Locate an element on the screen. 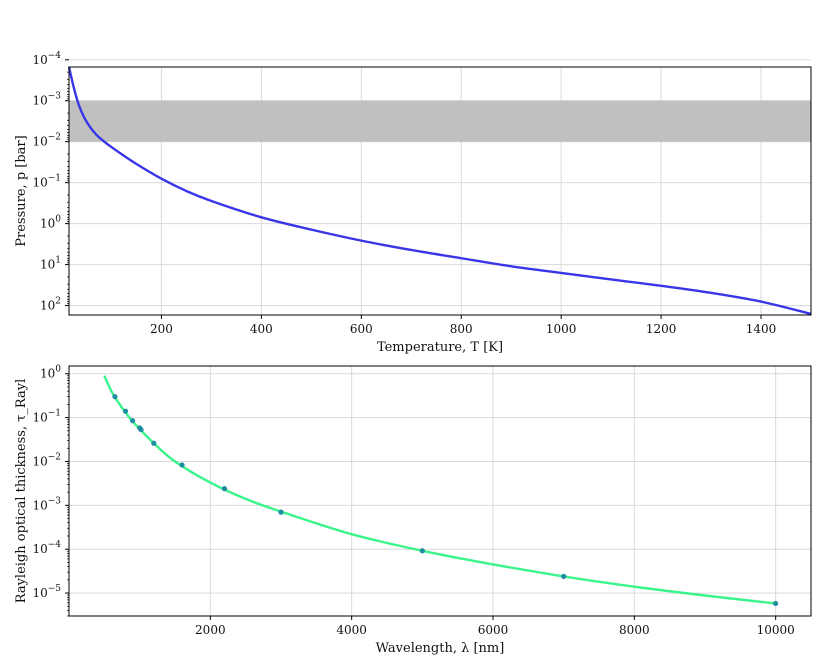 Image resolution: width=830 pixels, height=672 pixels. p1-x-tick-label: 400 is located at coordinates (261, 329).